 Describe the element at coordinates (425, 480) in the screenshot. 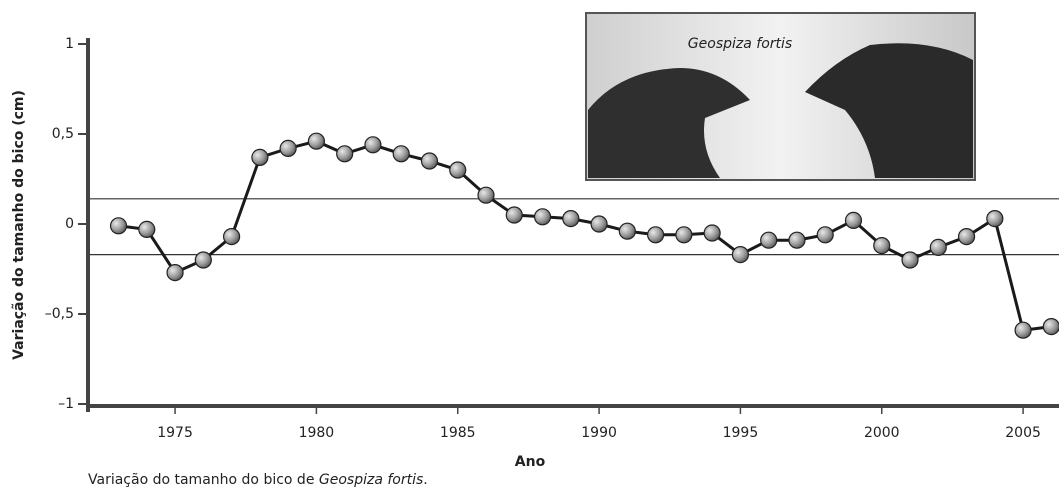

I see `caption-part: .` at that location.